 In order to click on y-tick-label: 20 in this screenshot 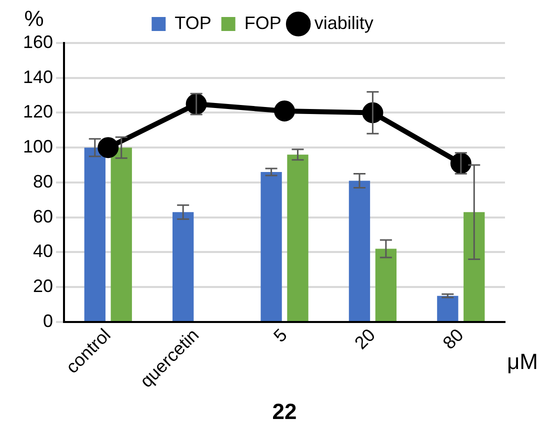, I will do `click(43, 286)`.